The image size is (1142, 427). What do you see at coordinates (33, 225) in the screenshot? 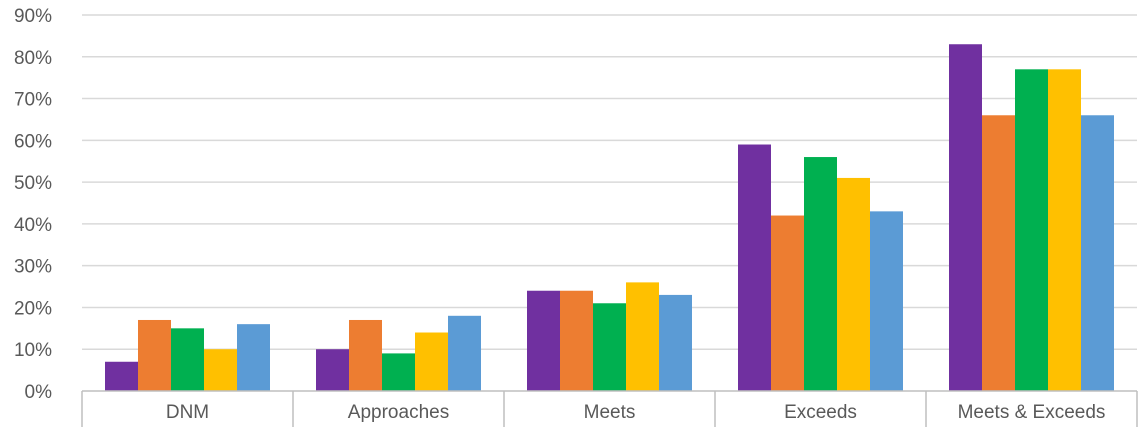
I see `y-tick-label: 40%` at bounding box center [33, 225].